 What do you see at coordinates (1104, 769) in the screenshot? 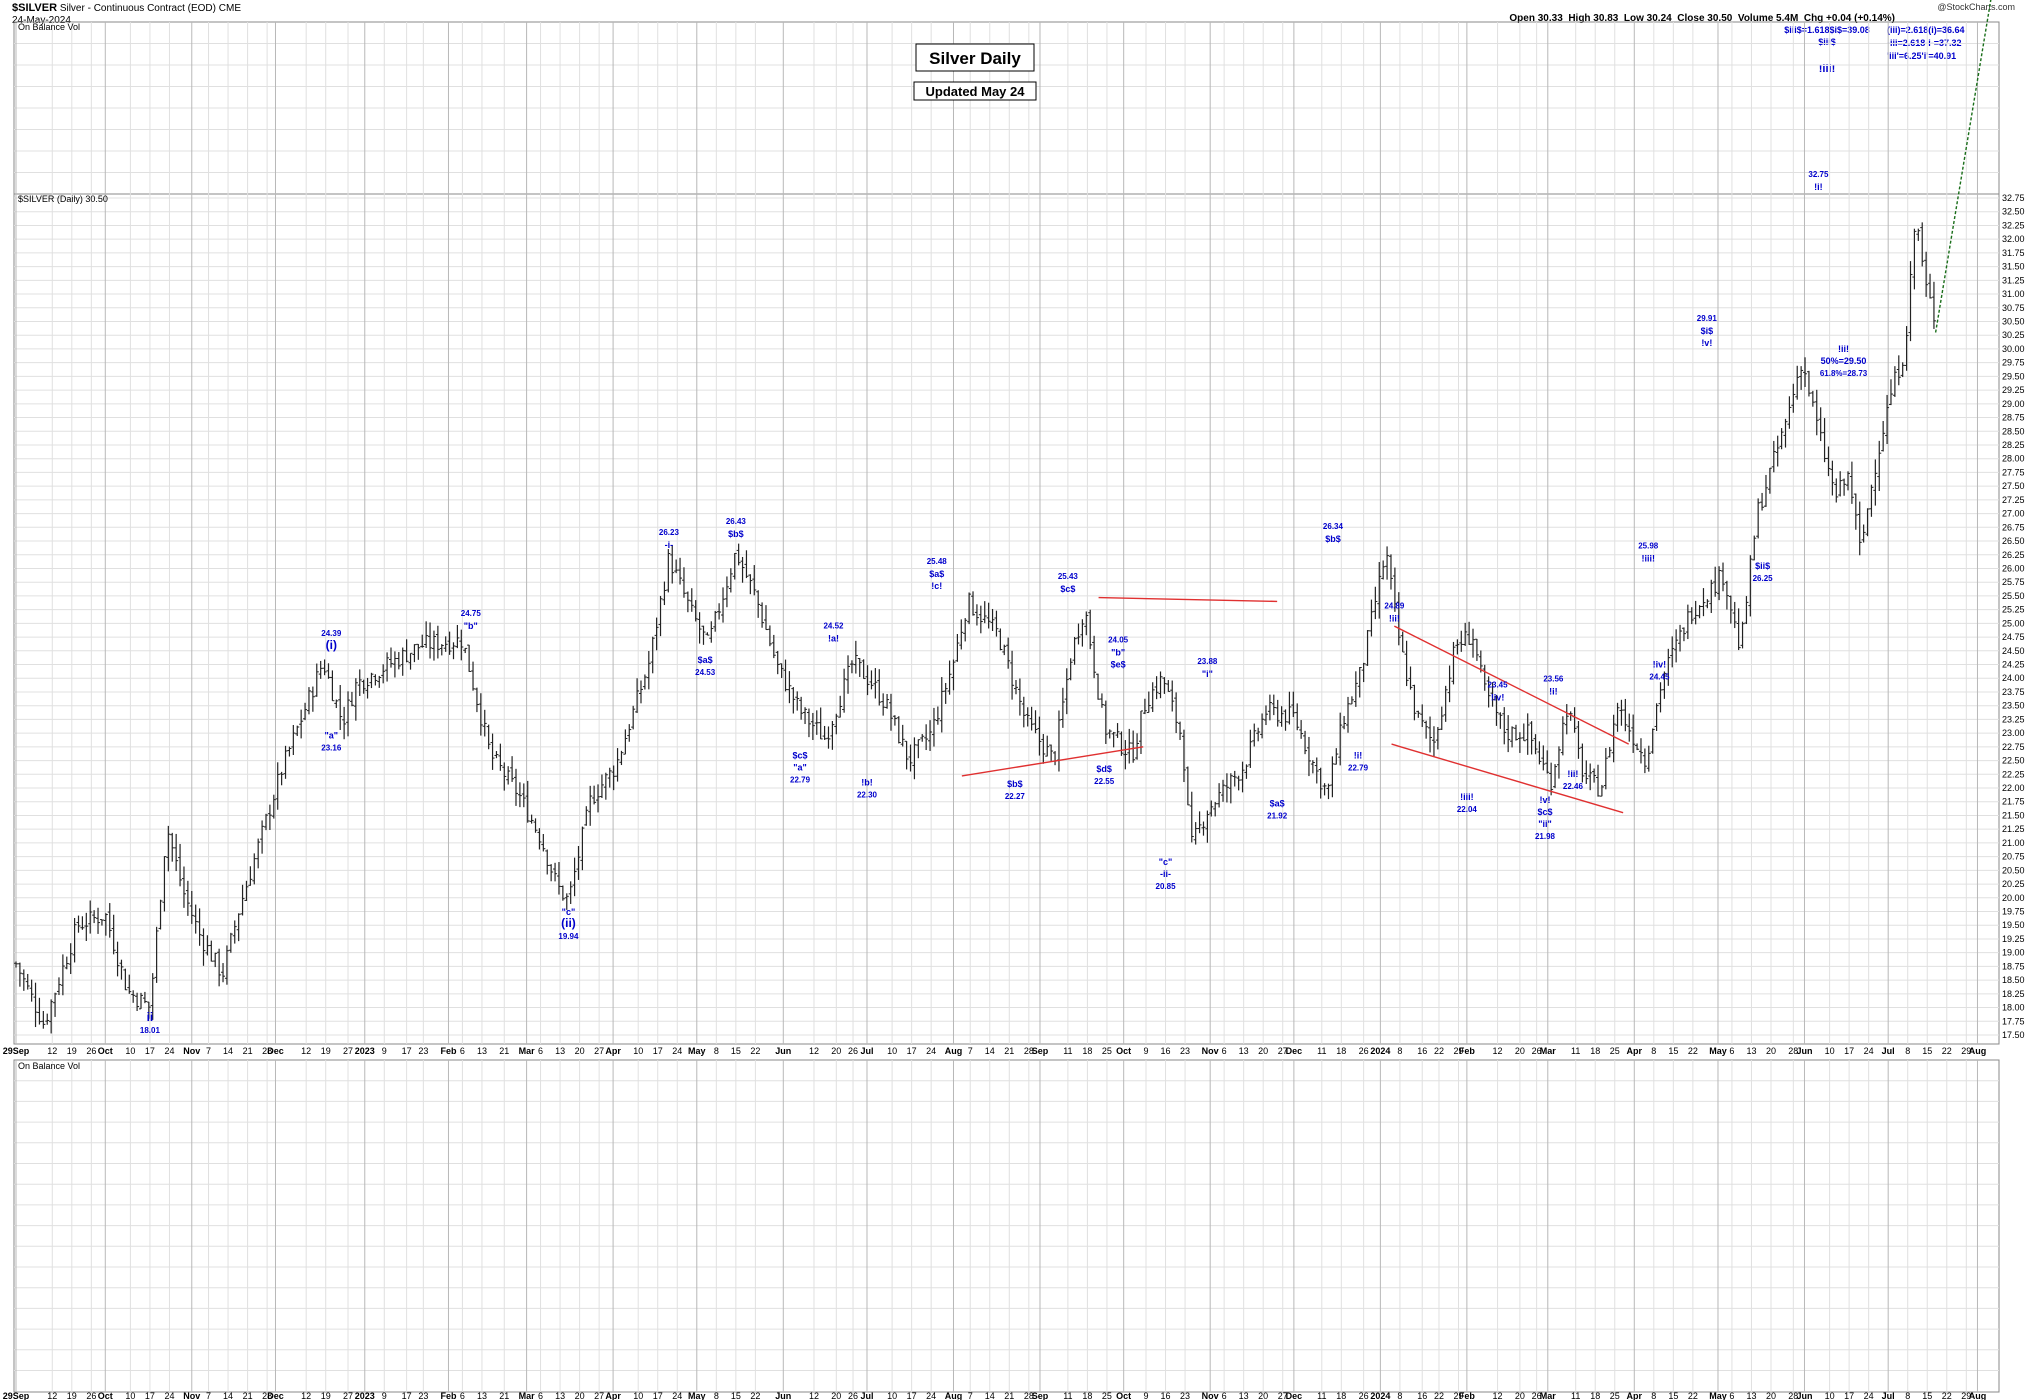
I see `wave-label: $d$` at bounding box center [1104, 769].